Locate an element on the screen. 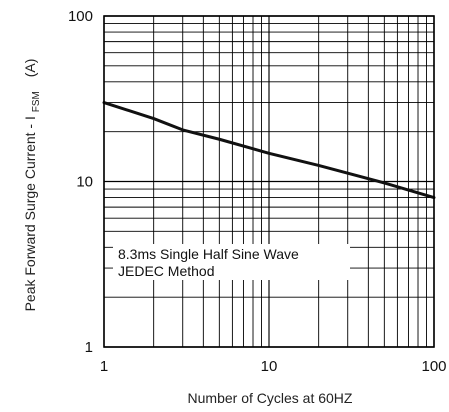 The image size is (449, 412). annotation-box is located at coordinates (231, 262).